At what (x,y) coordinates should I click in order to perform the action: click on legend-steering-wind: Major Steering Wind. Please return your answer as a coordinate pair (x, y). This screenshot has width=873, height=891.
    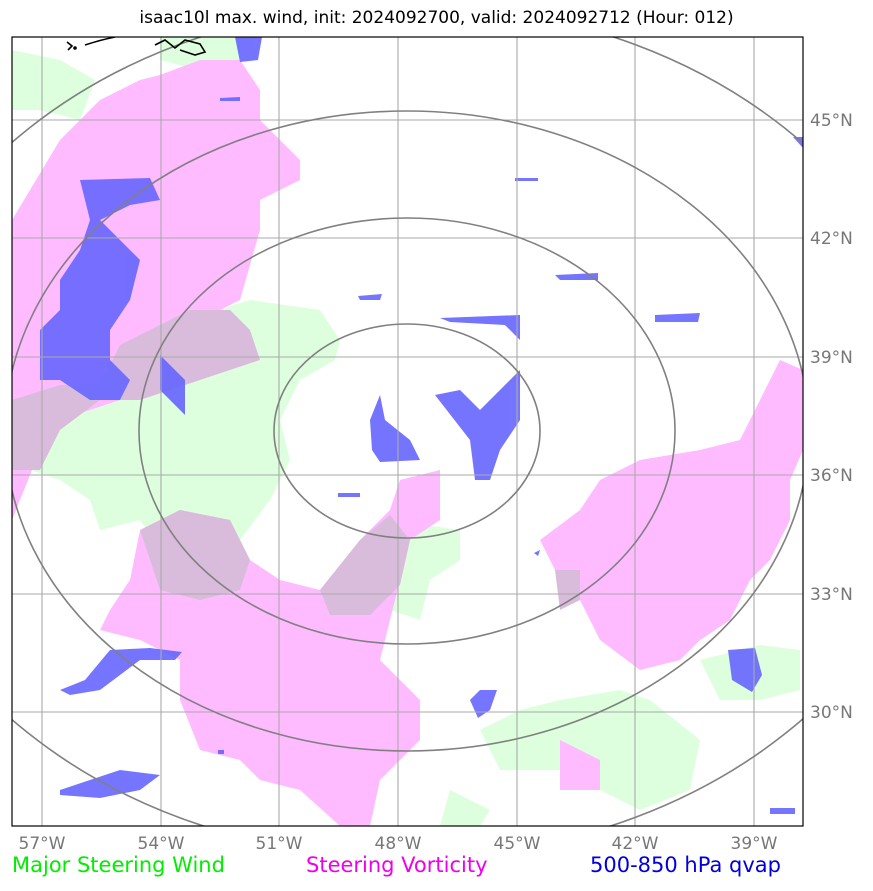
    Looking at the image, I should click on (118, 865).